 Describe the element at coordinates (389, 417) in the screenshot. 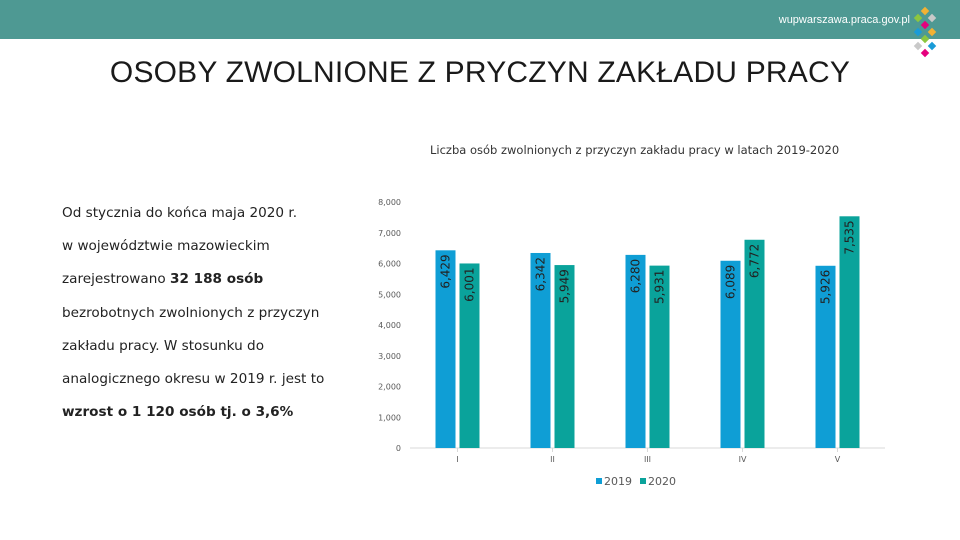

I see `y-tick-label: 1,000` at that location.